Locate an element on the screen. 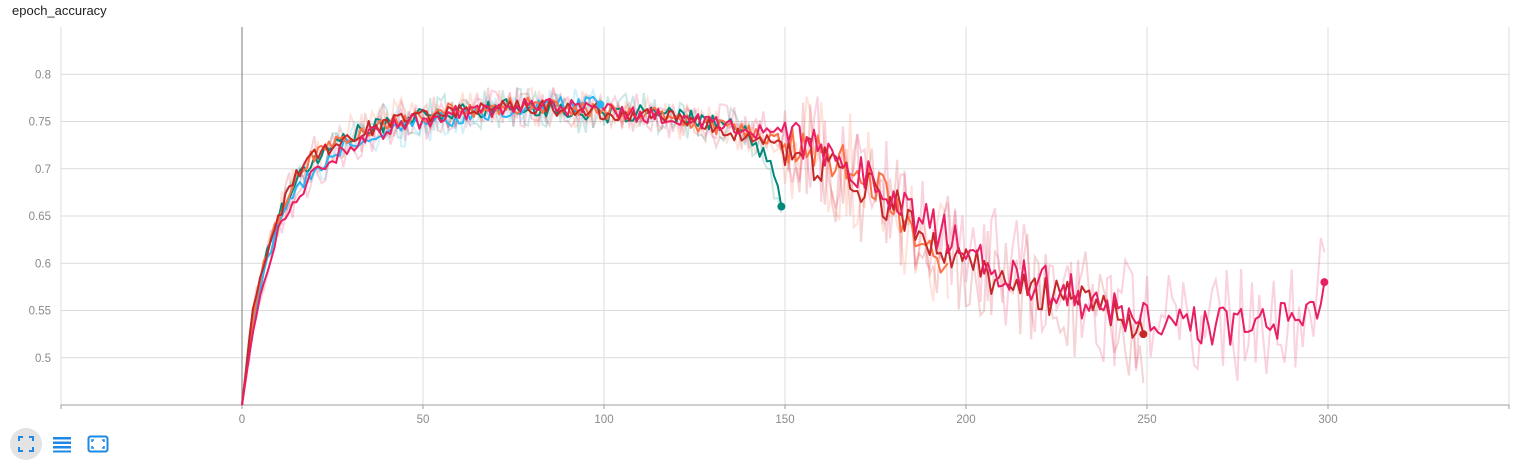  expand-chart-icon is located at coordinates (26, 444).